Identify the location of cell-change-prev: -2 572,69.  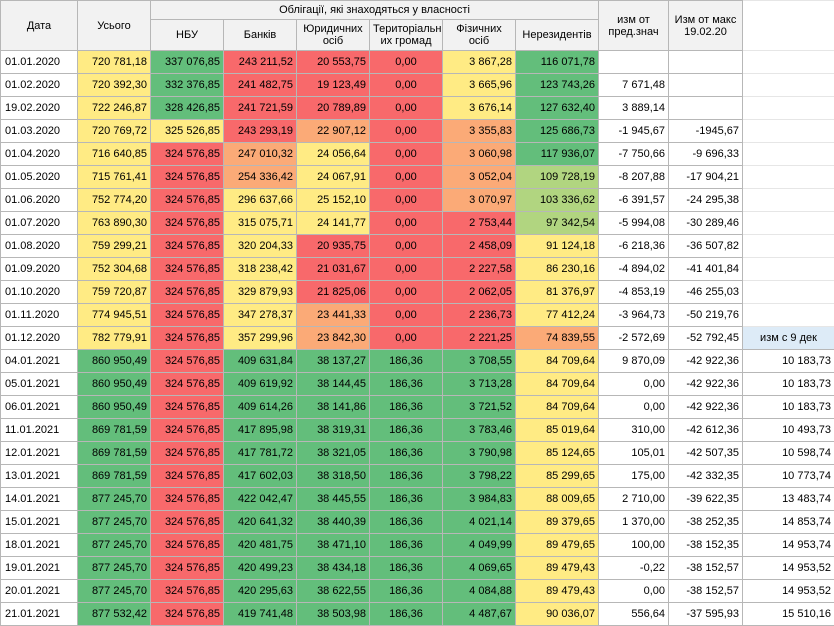
(634, 338).